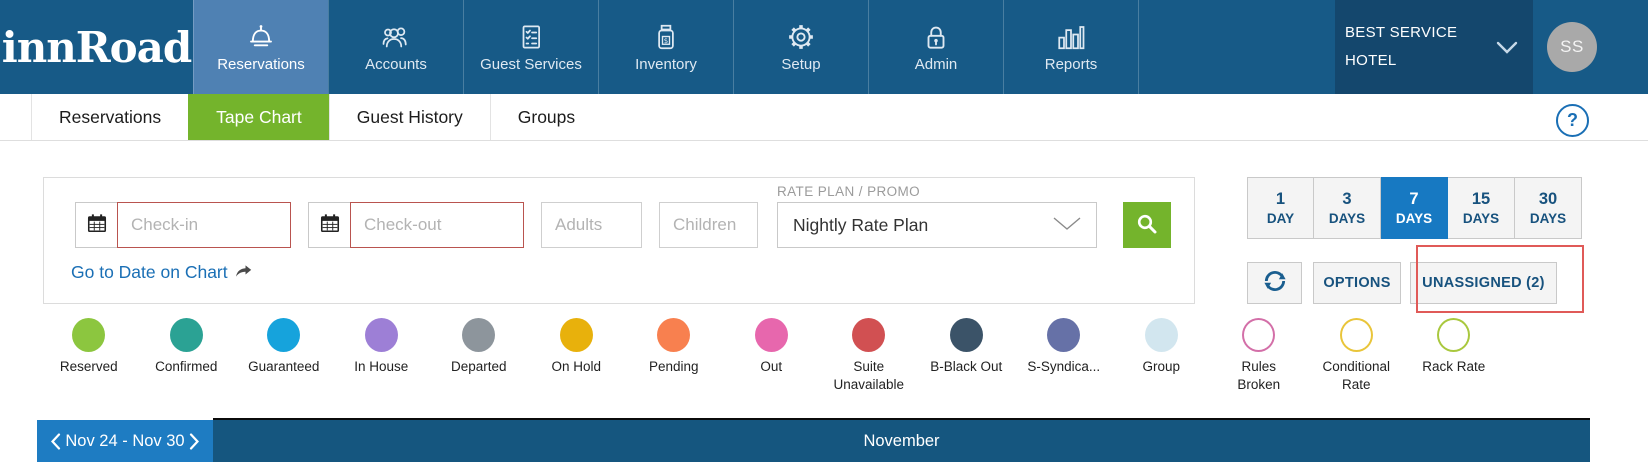 This screenshot has width=1648, height=467. I want to click on nav-tab-label: Accounts, so click(396, 64).